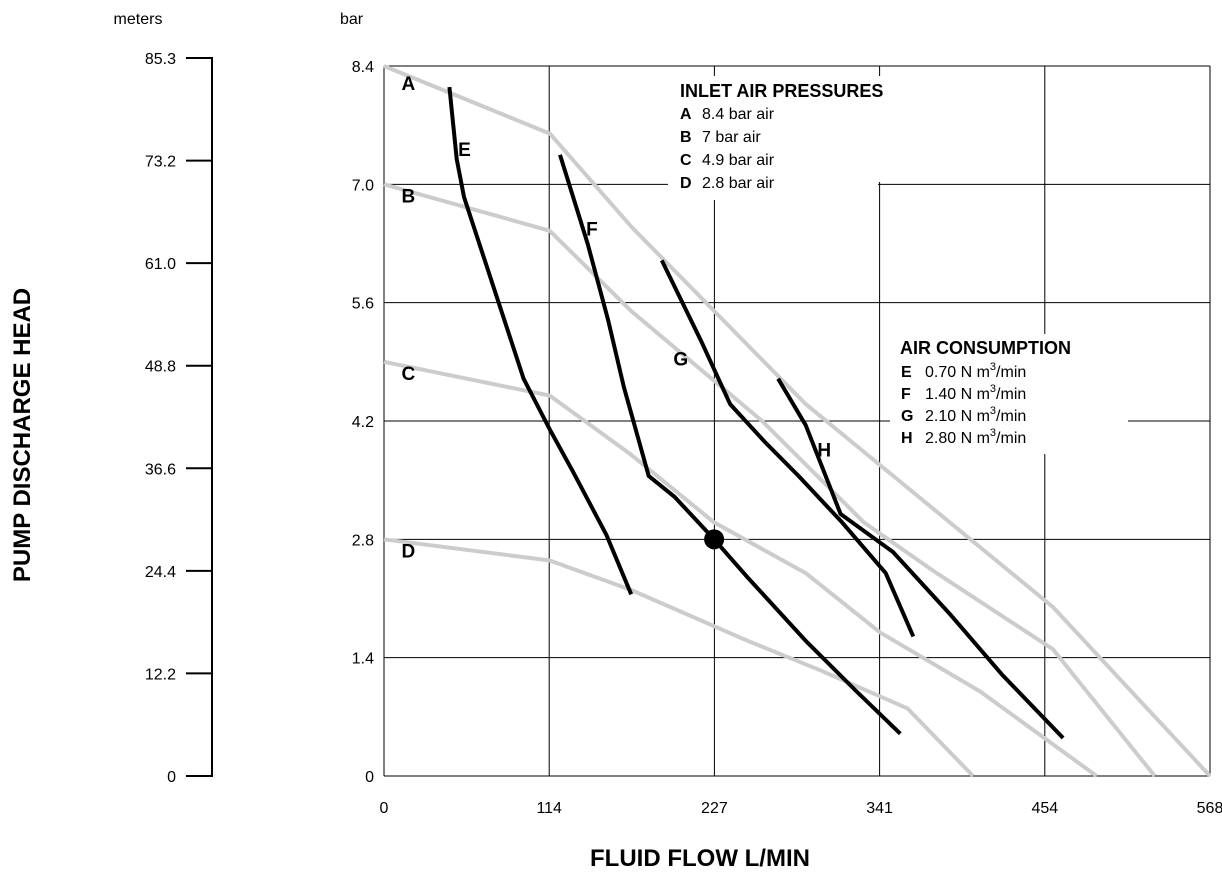 The height and width of the screenshot is (877, 1222). I want to click on curve-label-d: D, so click(408, 551).